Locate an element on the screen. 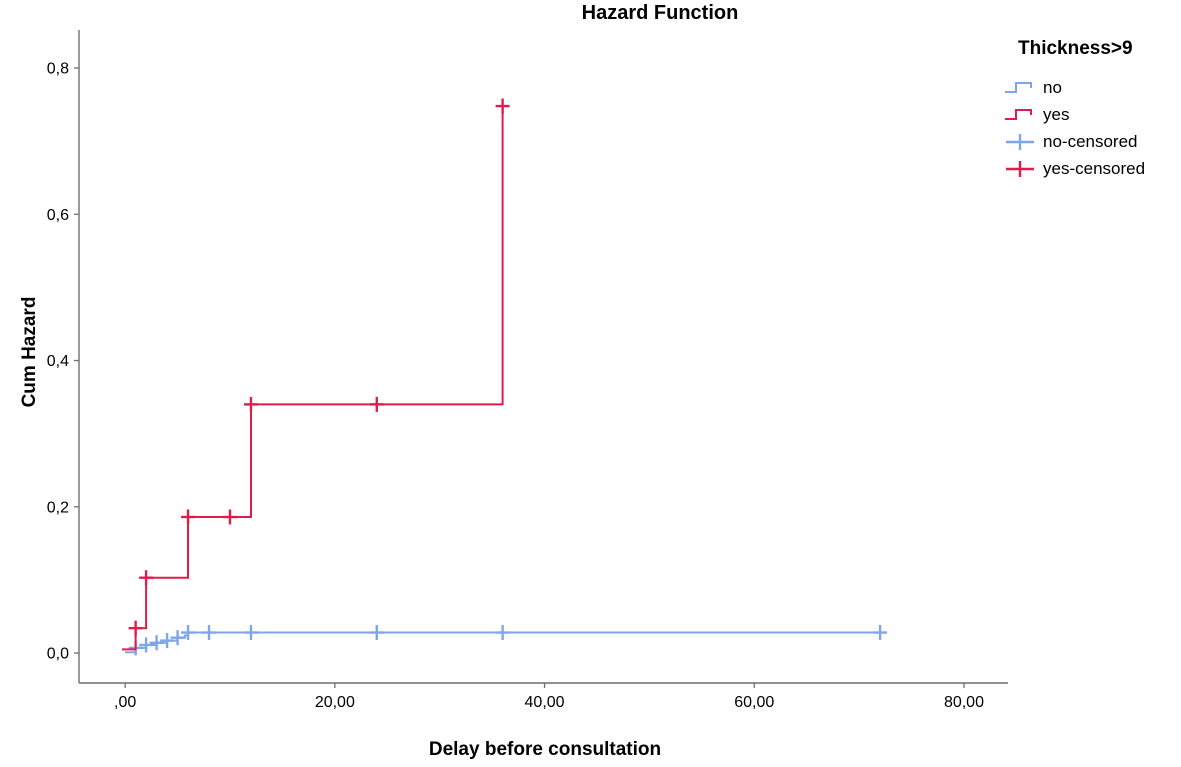 This screenshot has width=1181, height=767. legend-item-yes: yes is located at coordinates (1092, 114).